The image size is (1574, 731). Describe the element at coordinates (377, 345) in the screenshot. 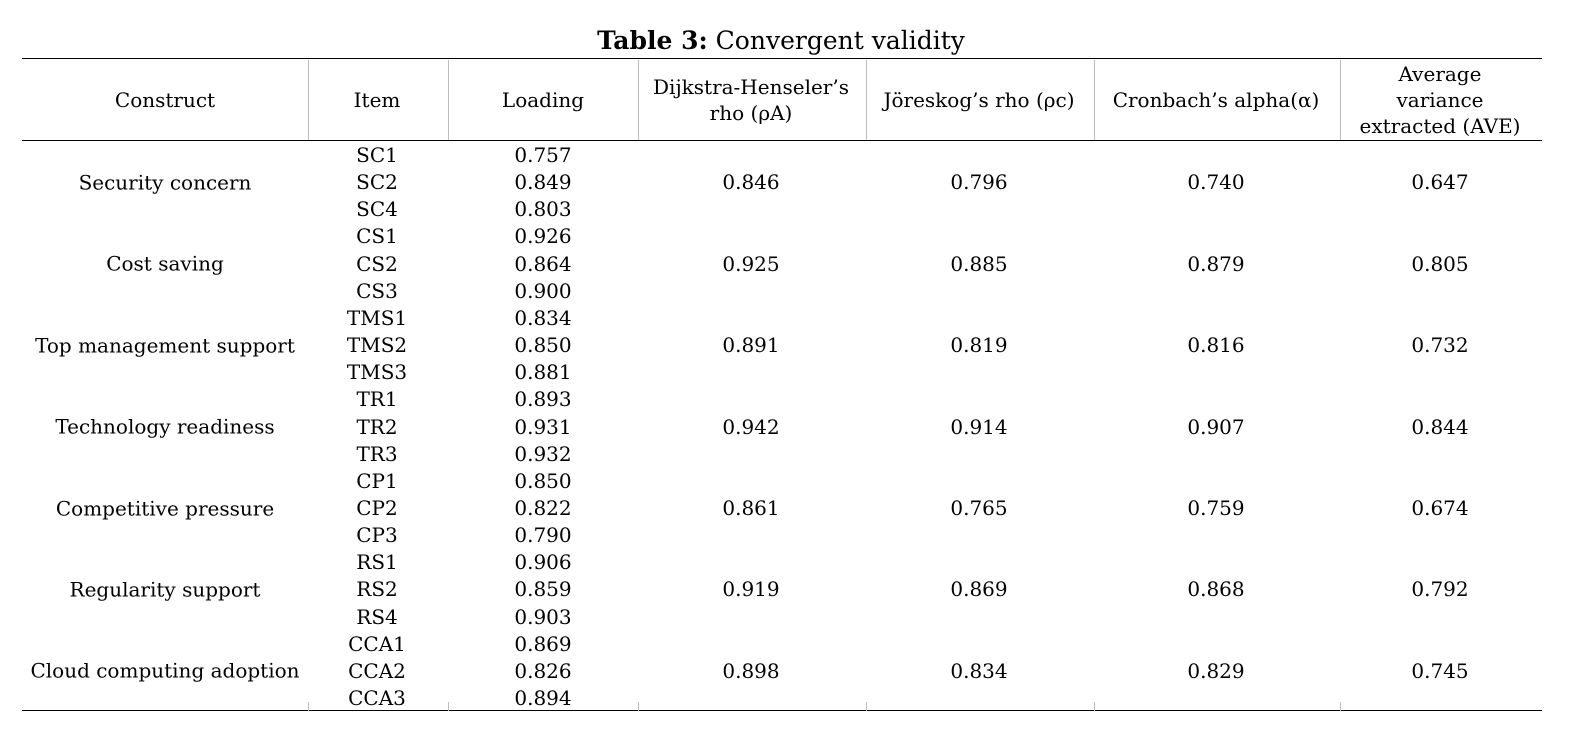

I see `item-cell: TMS2` at that location.